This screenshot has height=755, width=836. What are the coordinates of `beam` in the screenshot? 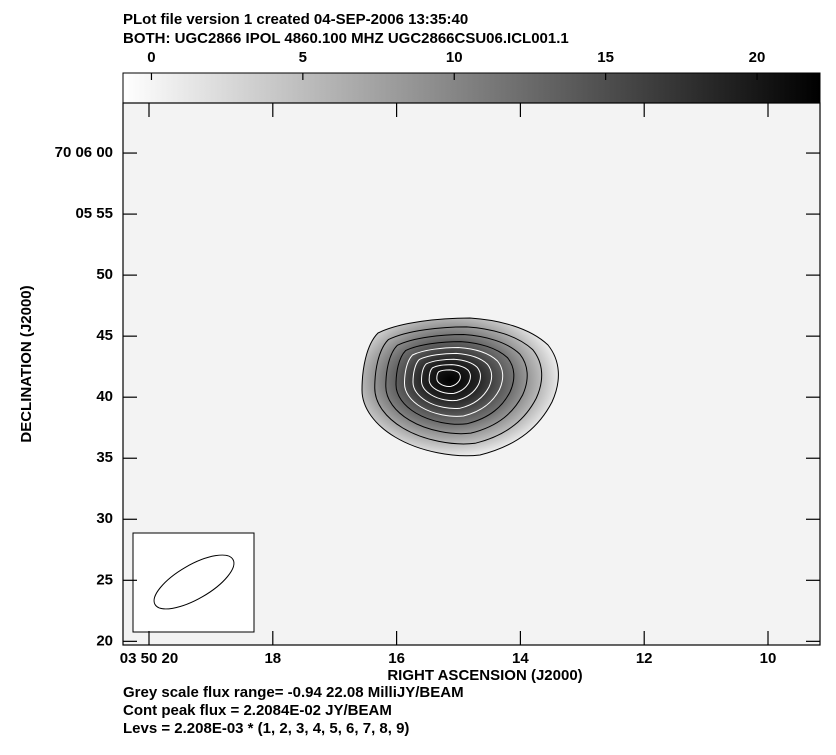 It's located at (193, 582).